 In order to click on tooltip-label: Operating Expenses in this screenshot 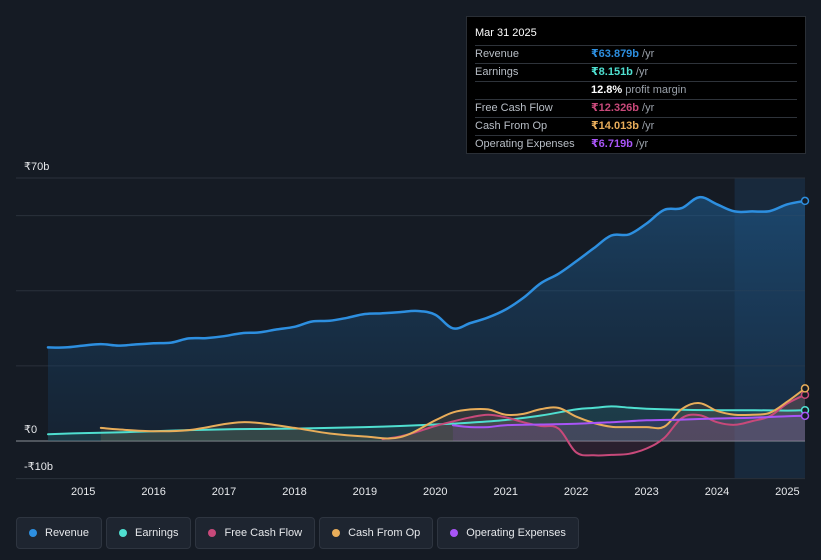, I will do `click(525, 144)`.